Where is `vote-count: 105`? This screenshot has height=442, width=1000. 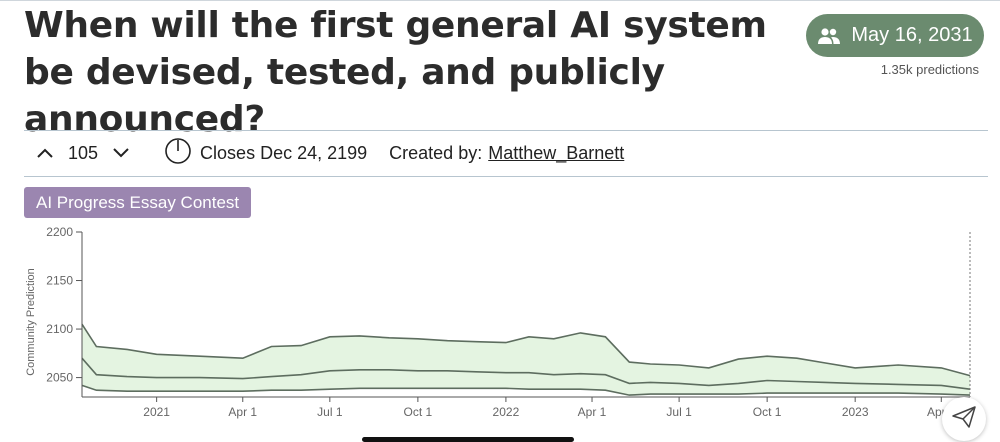 vote-count: 105 is located at coordinates (83, 152).